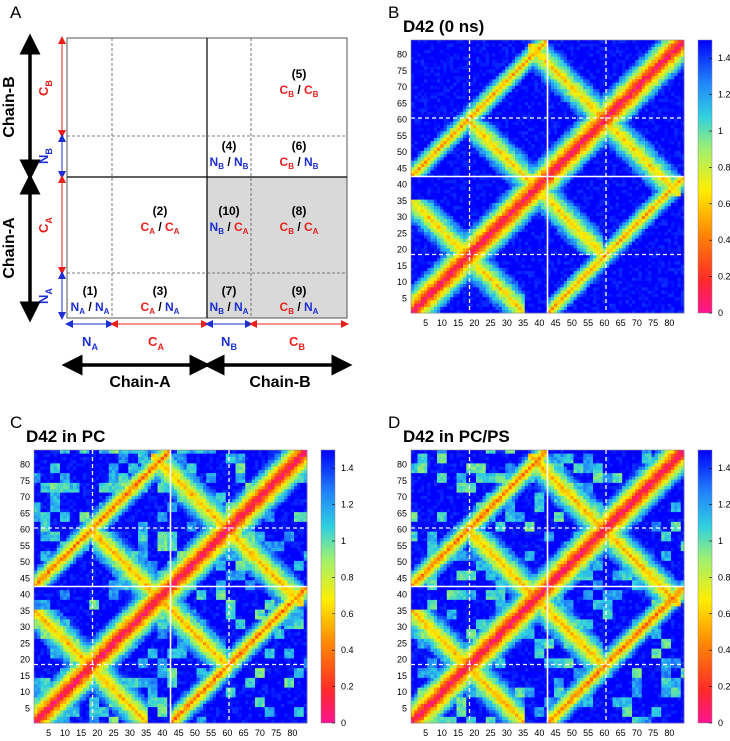 The height and width of the screenshot is (741, 730). What do you see at coordinates (90, 291) in the screenshot?
I see `block-number: (1)` at bounding box center [90, 291].